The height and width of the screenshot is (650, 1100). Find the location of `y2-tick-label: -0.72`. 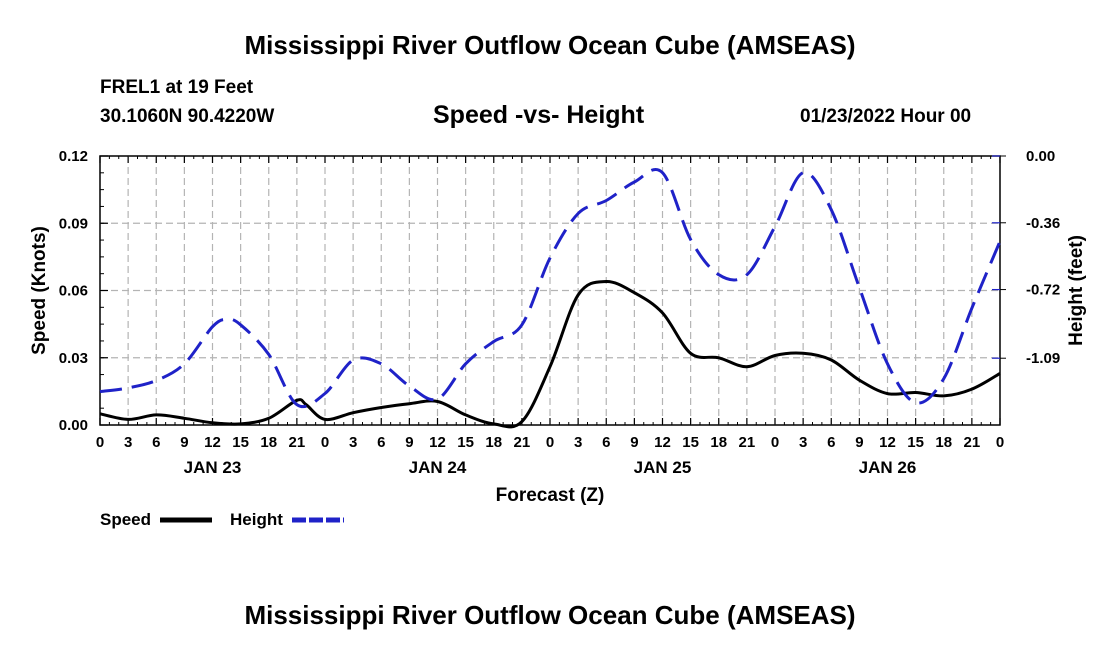

y2-tick-label: -0.72 is located at coordinates (1043, 290).